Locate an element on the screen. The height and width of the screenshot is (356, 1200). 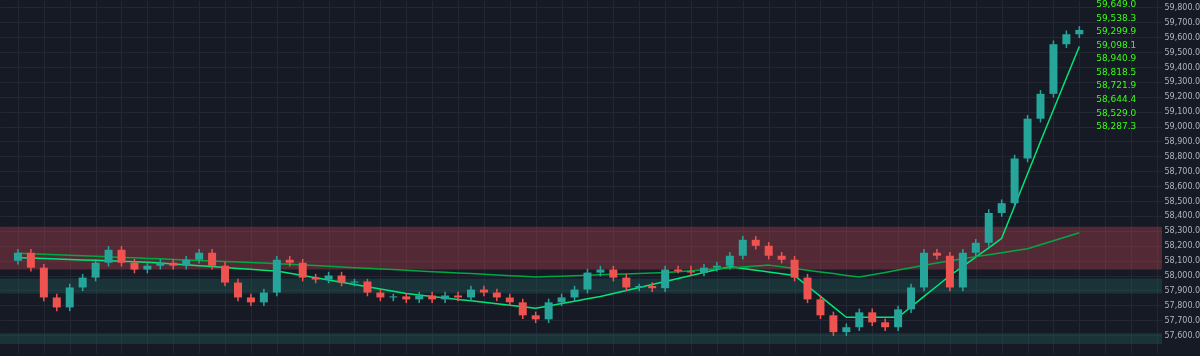
y-tick-label: 58,000.0 is located at coordinates (1182, 276).